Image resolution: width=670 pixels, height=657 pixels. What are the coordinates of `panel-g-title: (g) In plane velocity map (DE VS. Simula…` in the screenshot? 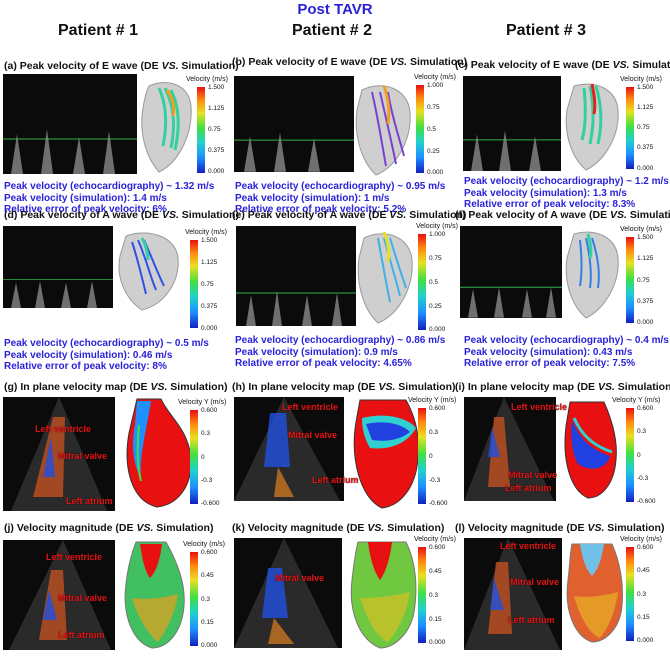 It's located at (116, 387).